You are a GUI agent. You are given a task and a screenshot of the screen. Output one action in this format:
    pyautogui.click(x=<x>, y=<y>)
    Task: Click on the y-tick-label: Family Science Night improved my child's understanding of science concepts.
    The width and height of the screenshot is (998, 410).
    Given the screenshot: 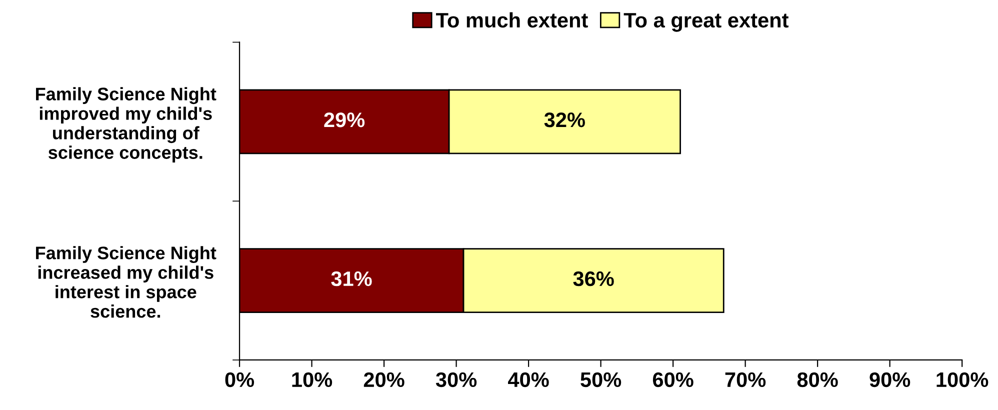 What is the action you would take?
    pyautogui.click(x=126, y=125)
    